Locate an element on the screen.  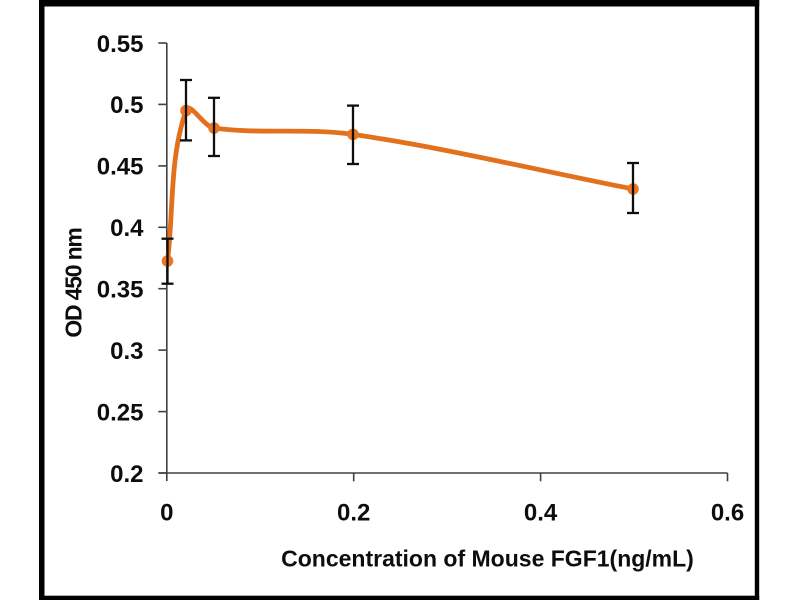
svg-text: 0.55 is located at coordinates (120, 44).